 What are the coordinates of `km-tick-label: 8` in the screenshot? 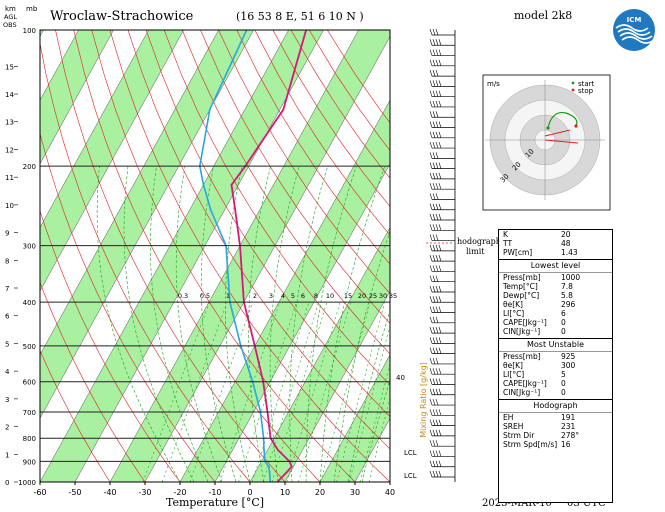 It's located at (7, 261).